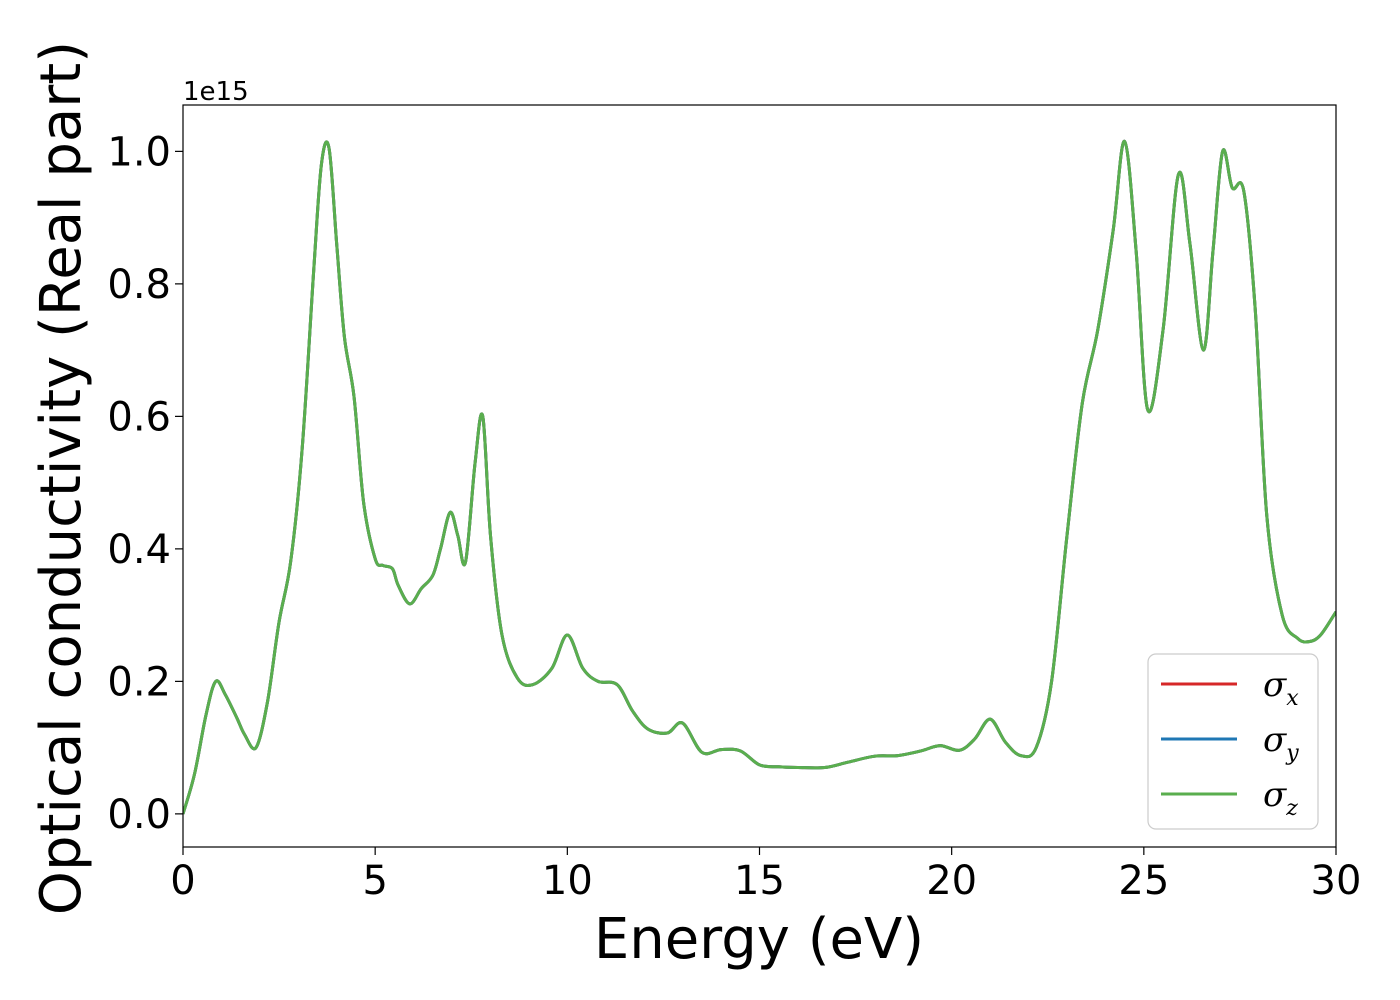  Describe the element at coordinates (145, 483) in the screenshot. I see `y-axis-ticks: 0.0 0.2 0.4 0.6 0.8 1.0` at that location.